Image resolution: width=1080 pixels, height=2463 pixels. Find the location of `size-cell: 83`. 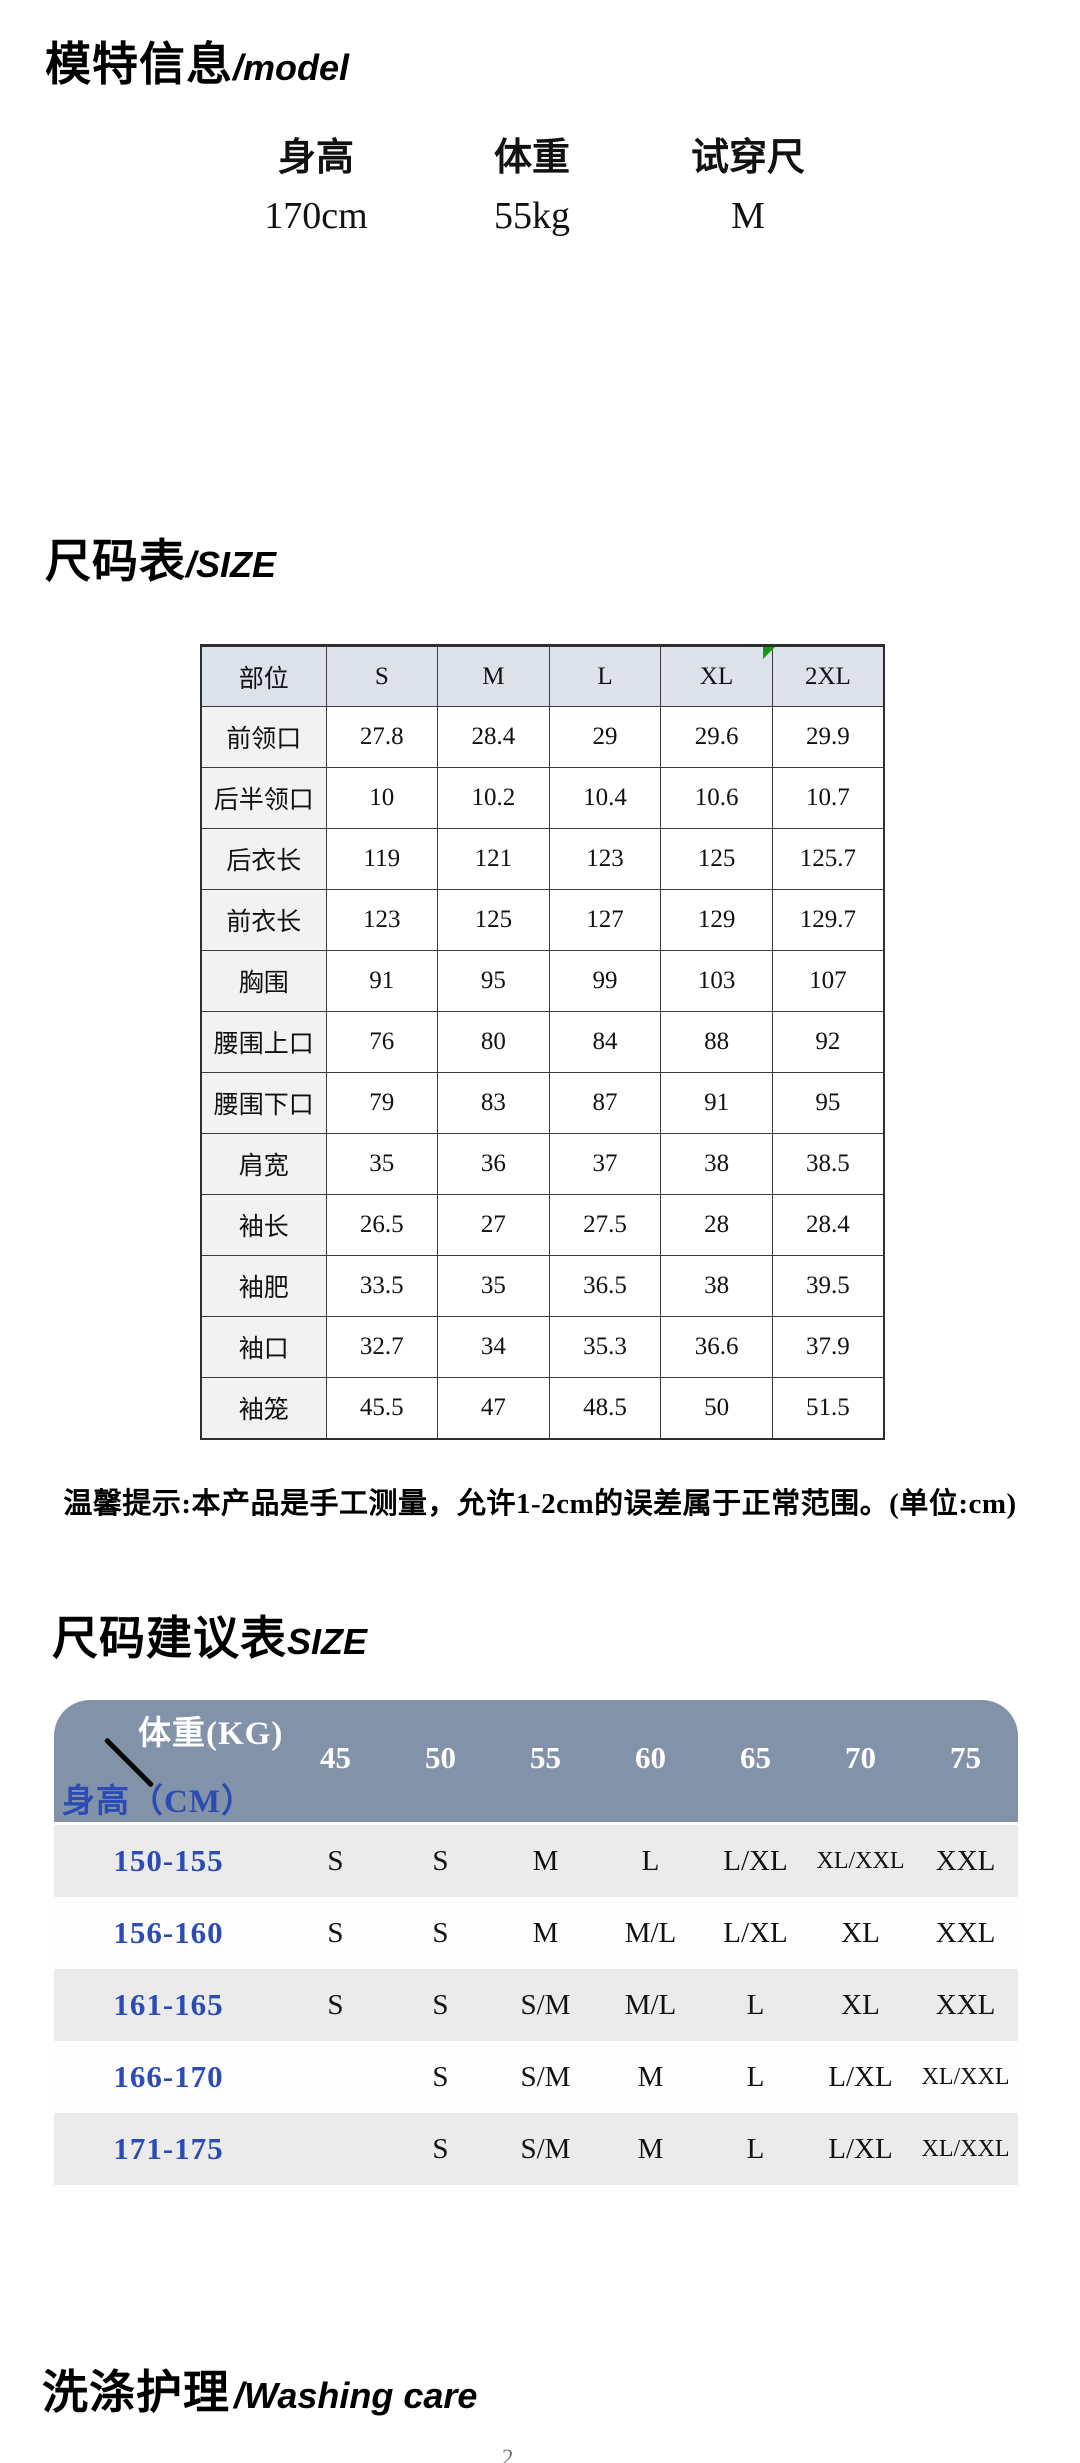

size-cell: 83 is located at coordinates (493, 1103).